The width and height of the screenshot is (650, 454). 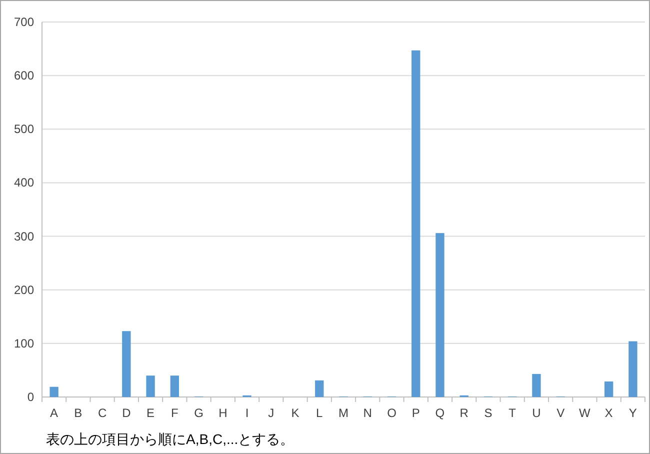 What do you see at coordinates (295, 413) in the screenshot?
I see `x-tick-label: K` at bounding box center [295, 413].